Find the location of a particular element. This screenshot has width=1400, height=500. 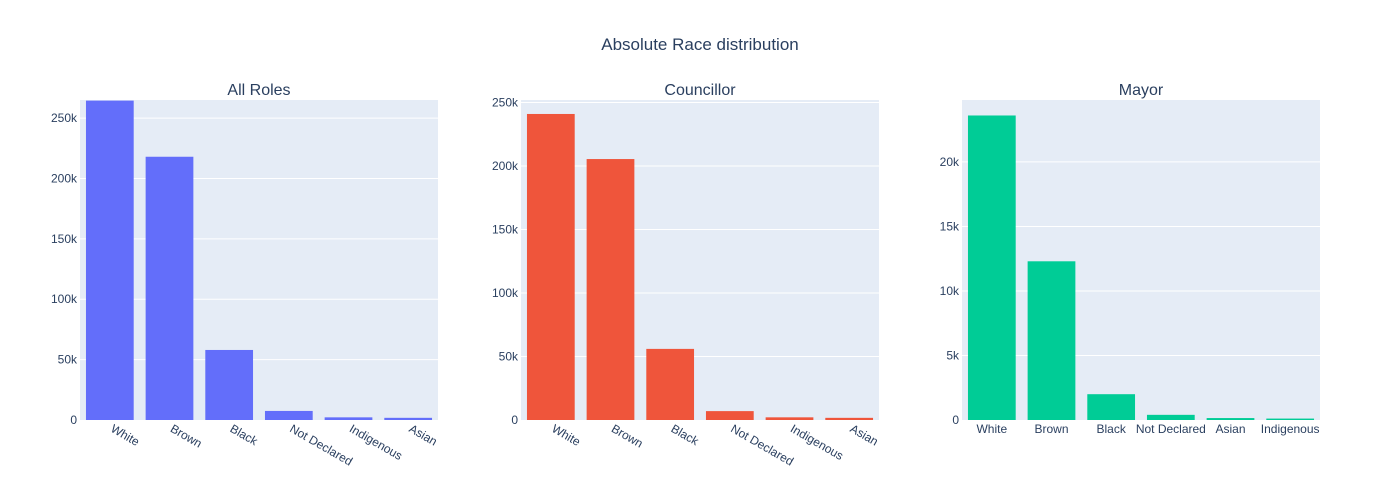

y-tick-label: 20k is located at coordinates (950, 162).